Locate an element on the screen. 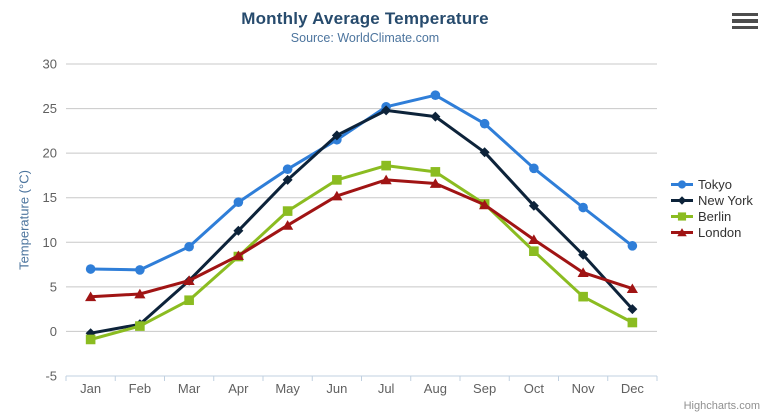 The image size is (769, 416). legend-item-new-york: New York is located at coordinates (712, 200).